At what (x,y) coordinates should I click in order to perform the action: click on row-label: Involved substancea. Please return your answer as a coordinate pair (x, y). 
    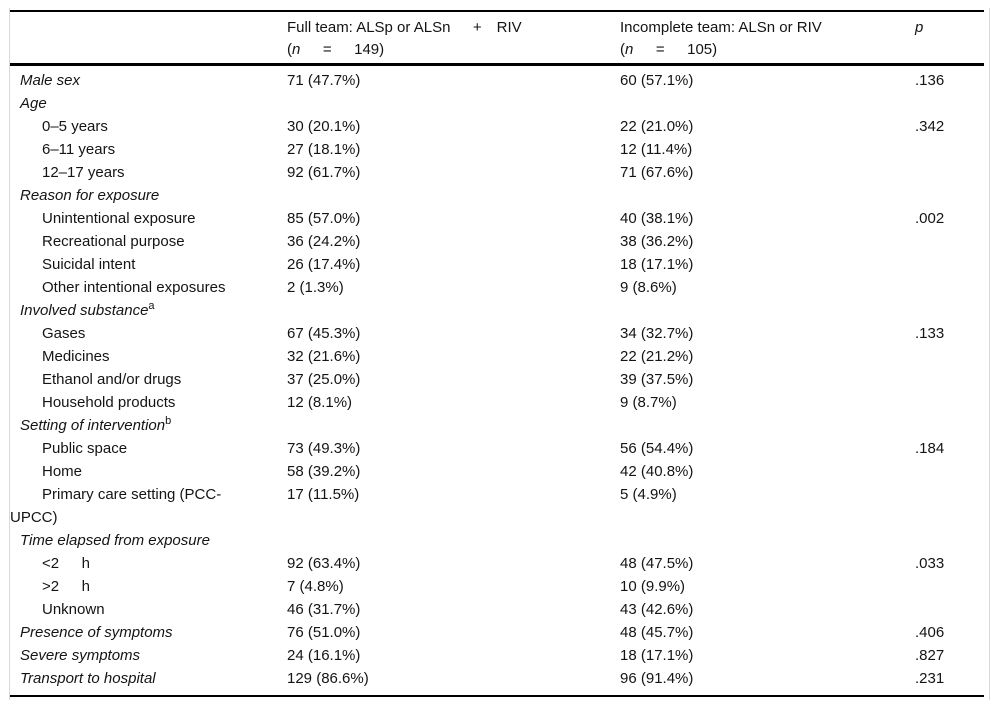
    Looking at the image, I should click on (87, 310).